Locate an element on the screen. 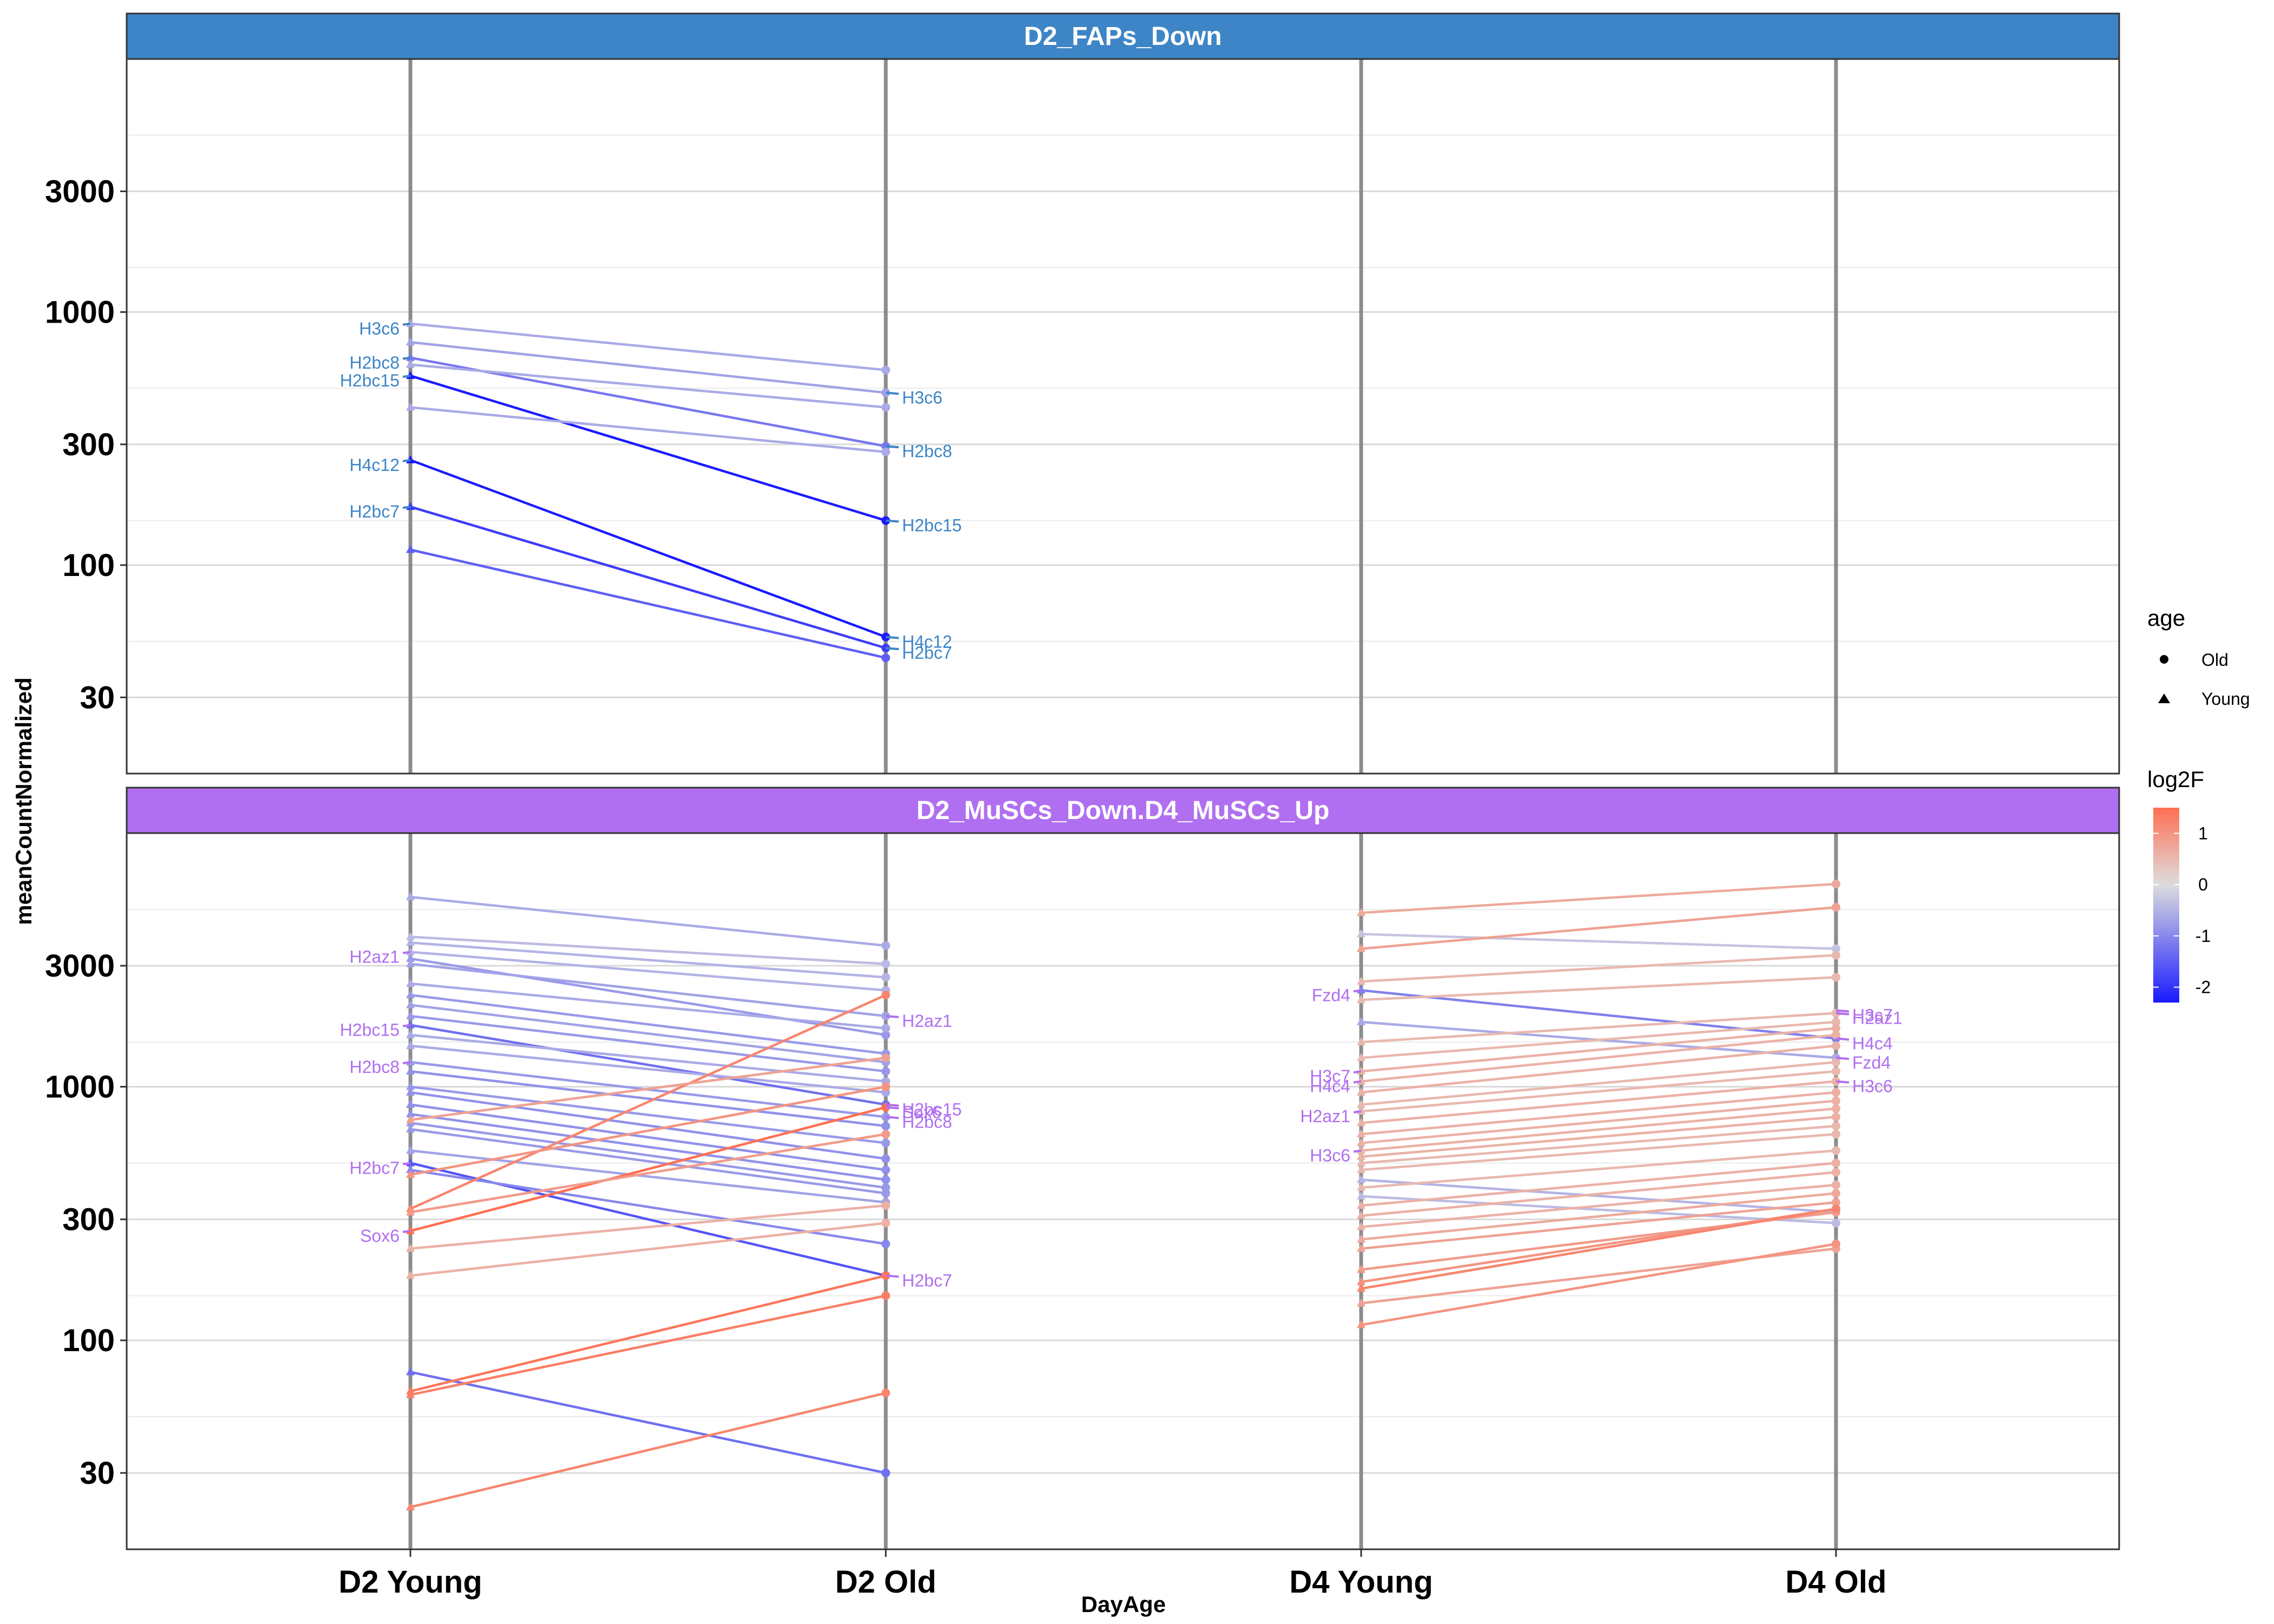  gene-label: H3c6 is located at coordinates (1873, 1086).